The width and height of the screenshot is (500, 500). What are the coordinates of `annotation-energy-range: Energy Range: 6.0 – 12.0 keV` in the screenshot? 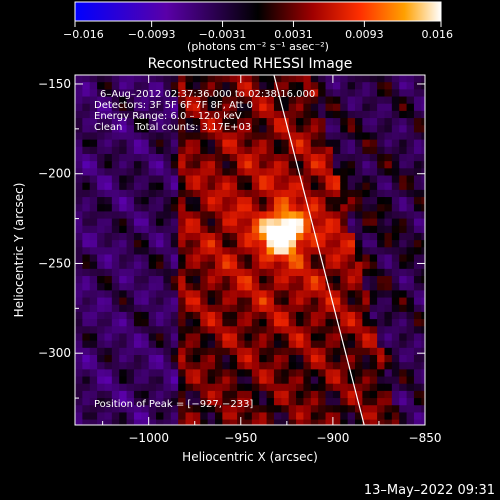 It's located at (168, 116).